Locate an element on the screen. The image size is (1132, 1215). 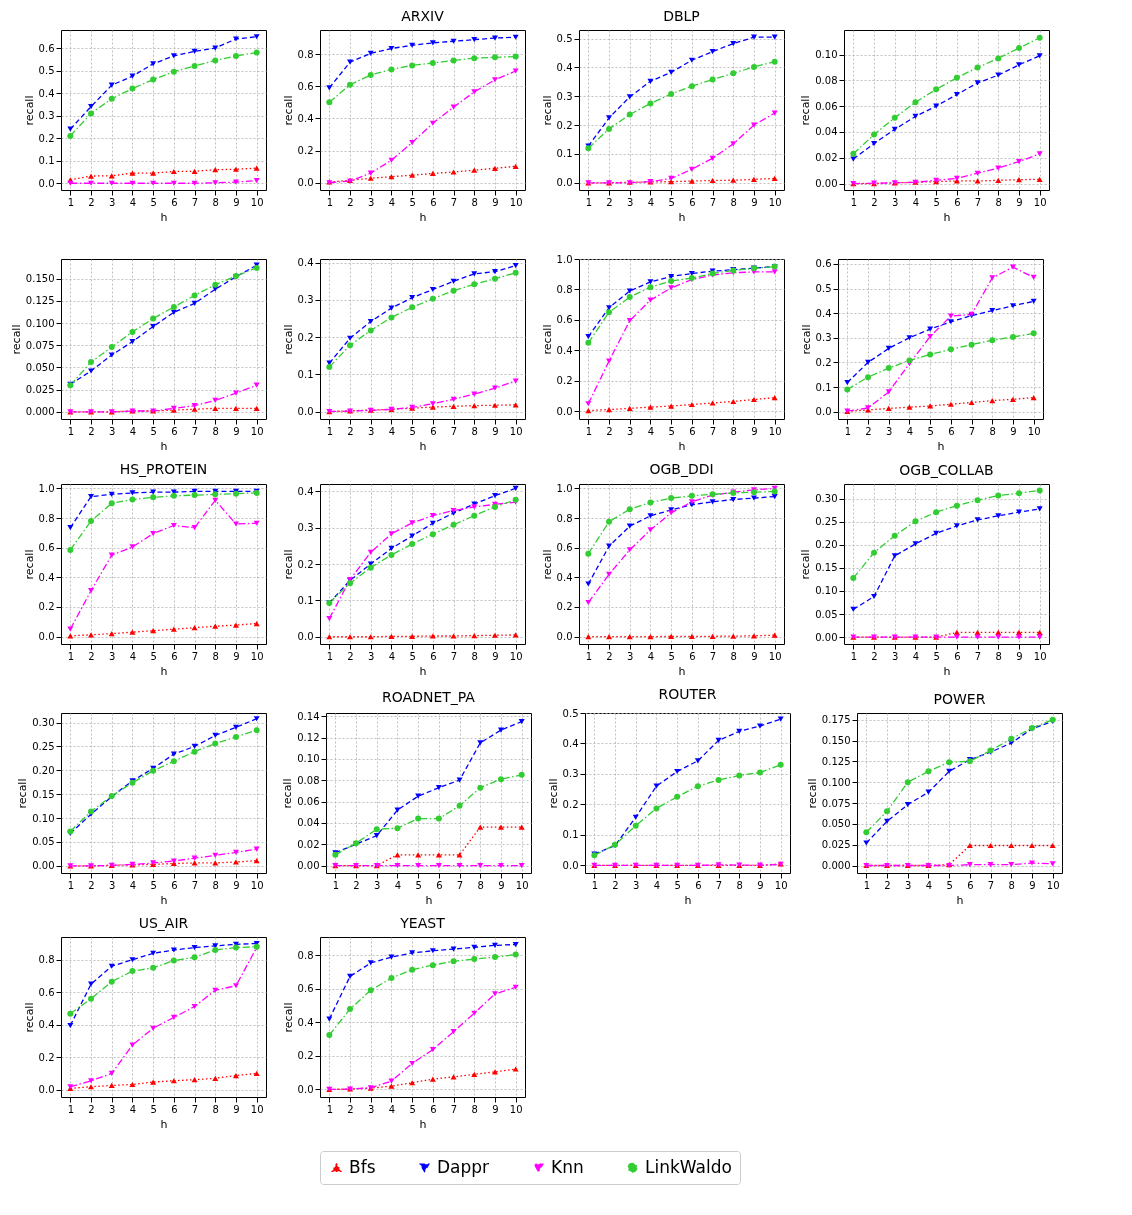
chart-title: ARXIV is located at coordinates (423, 16).